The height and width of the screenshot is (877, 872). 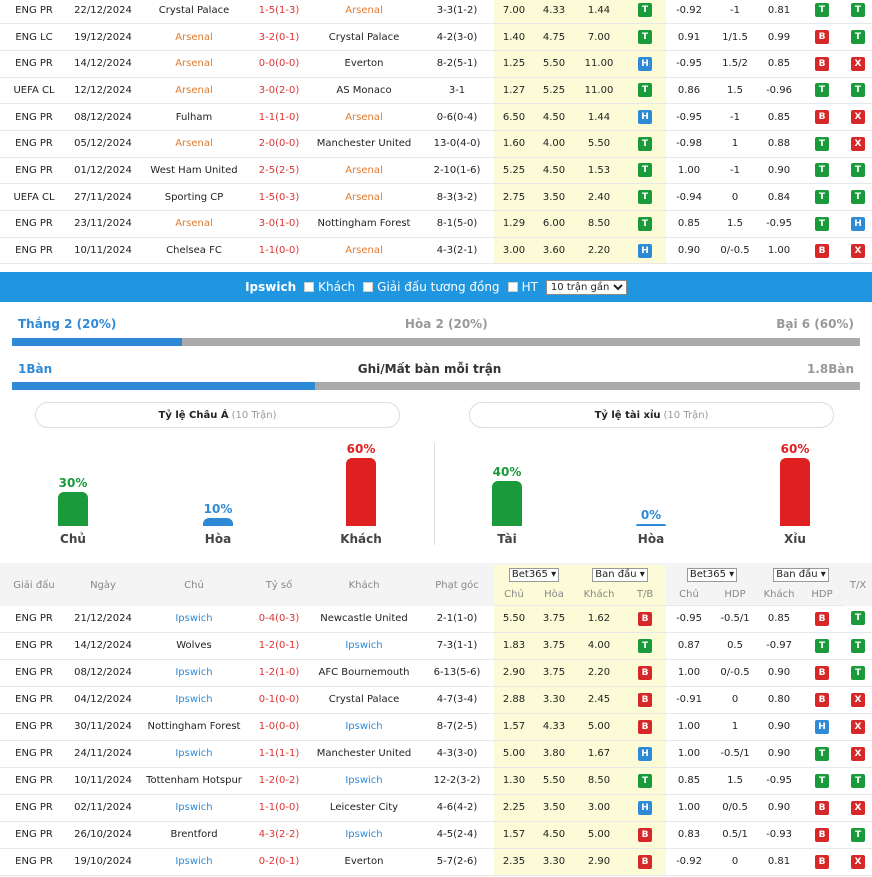 I want to click on tx-badge: X, so click(x=858, y=250).